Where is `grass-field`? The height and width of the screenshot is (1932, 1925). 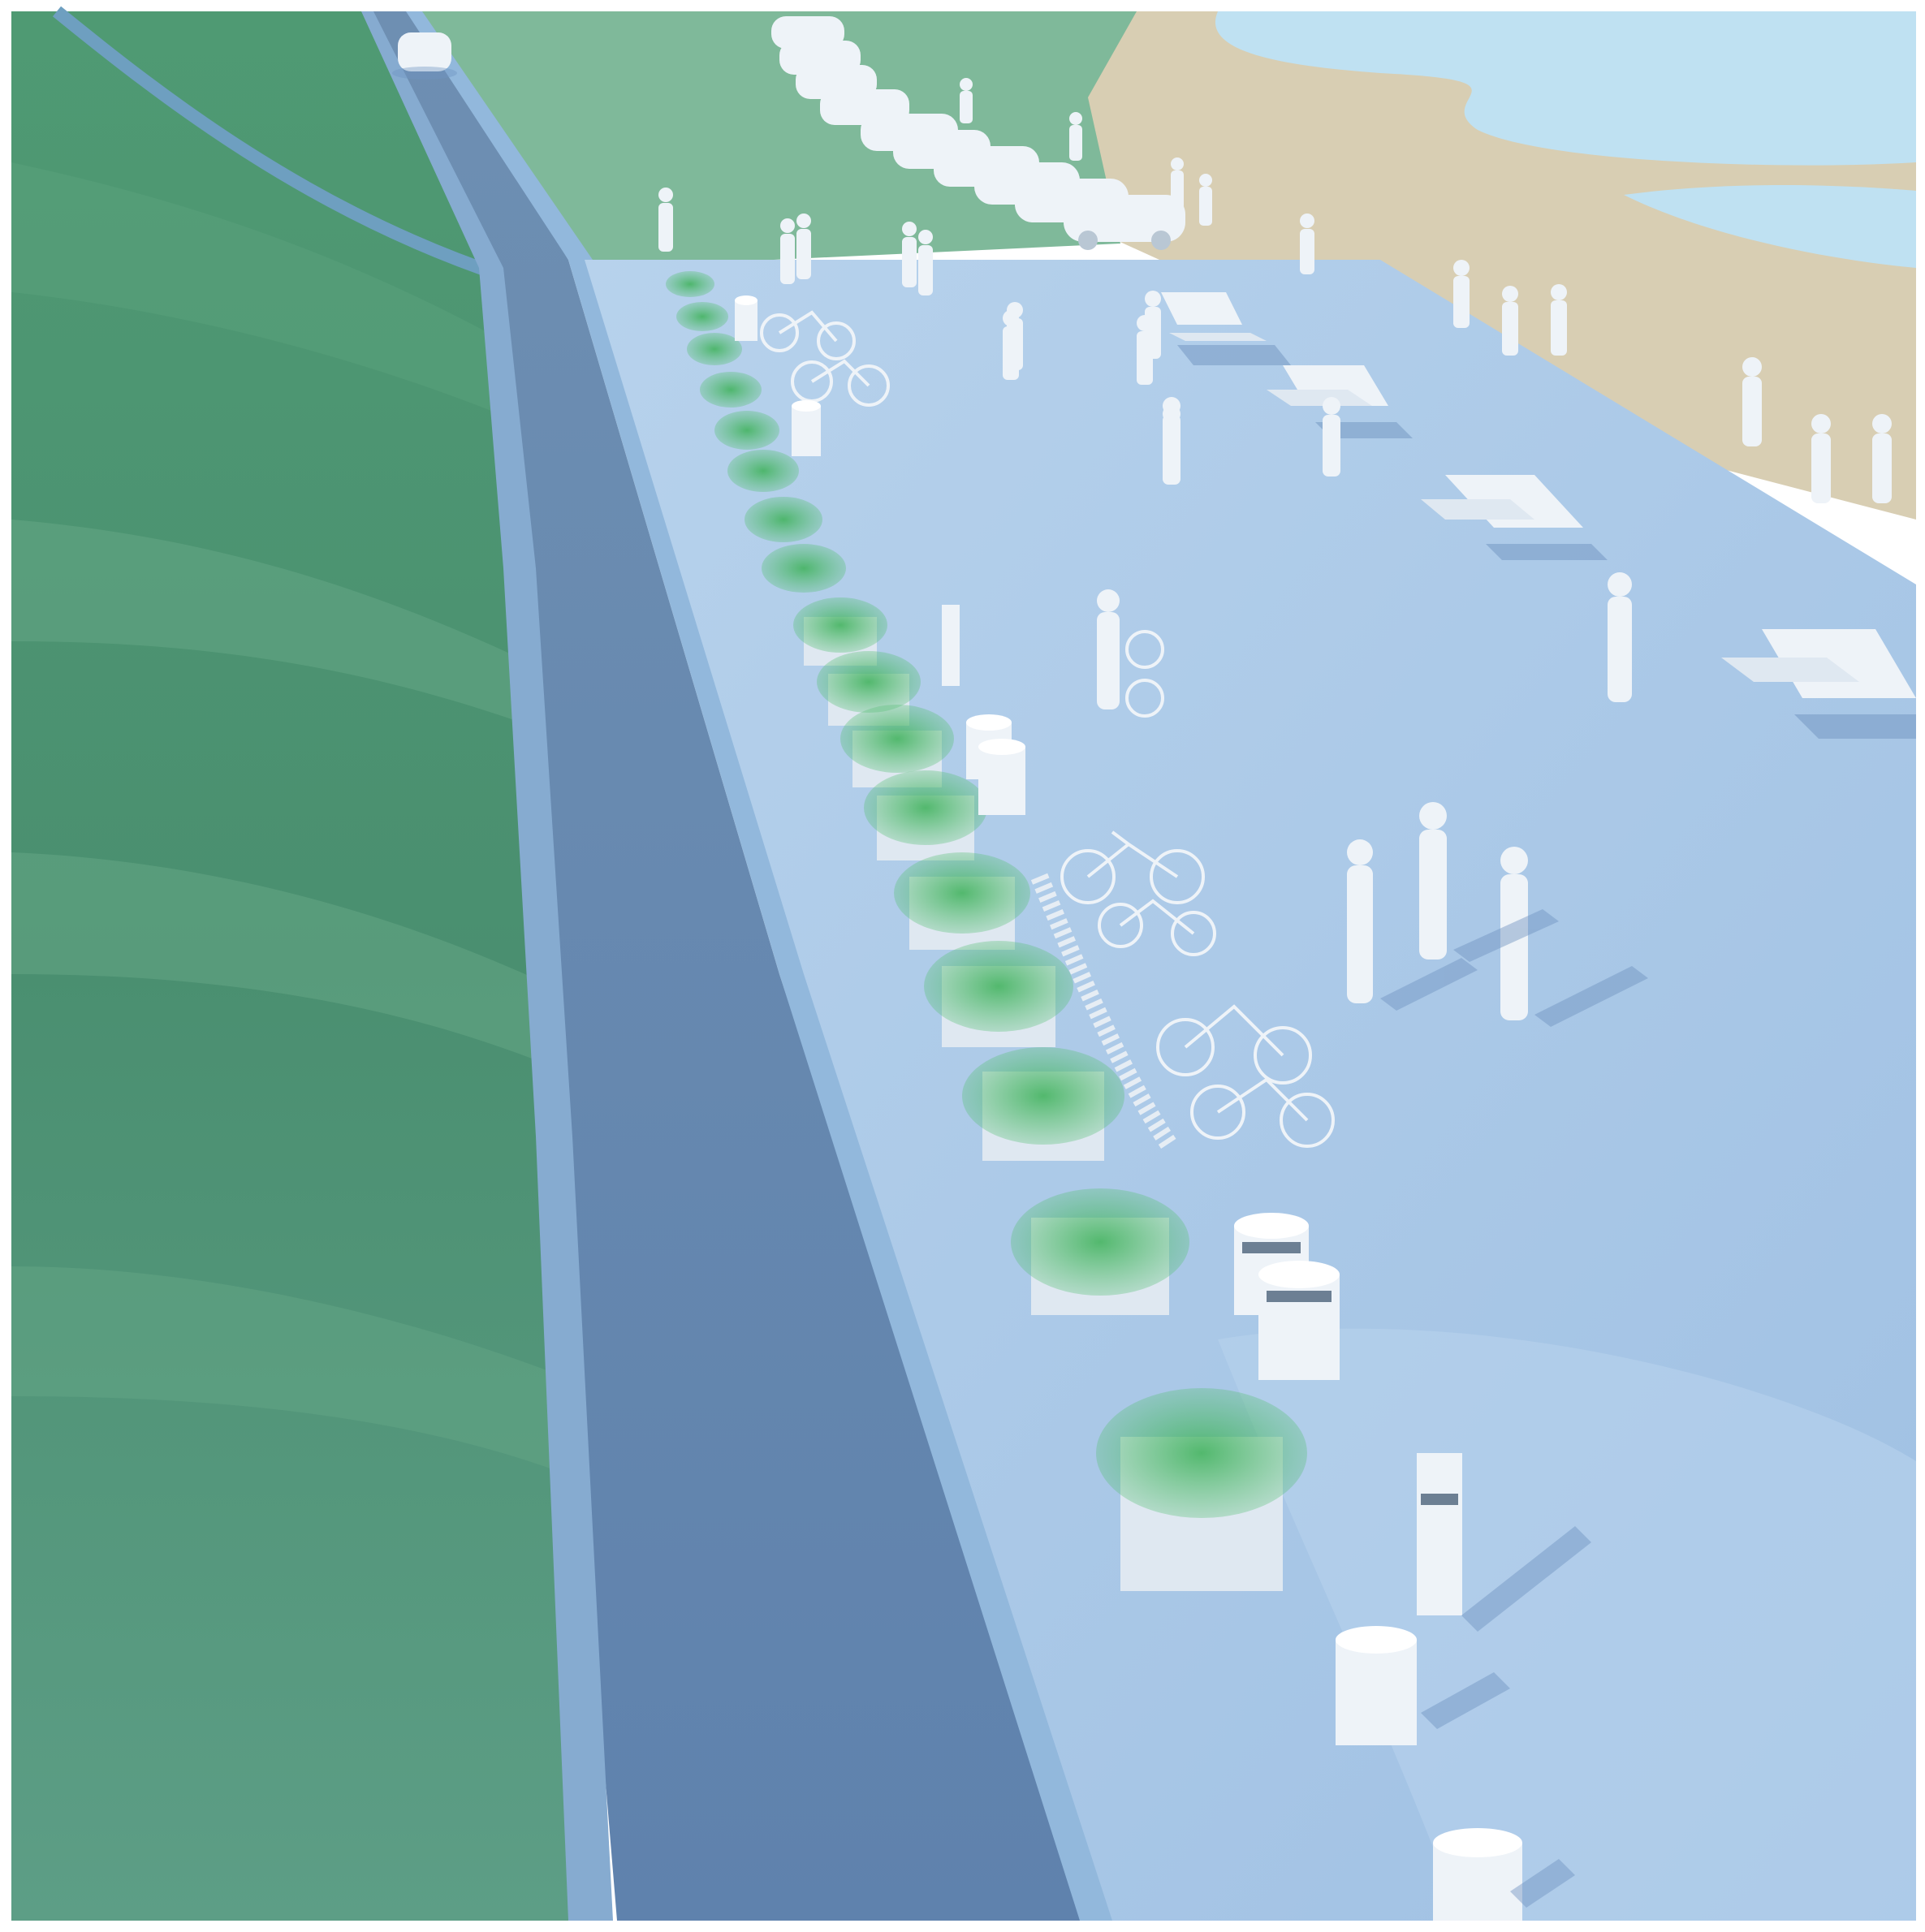
grass-field is located at coordinates (755, 139).